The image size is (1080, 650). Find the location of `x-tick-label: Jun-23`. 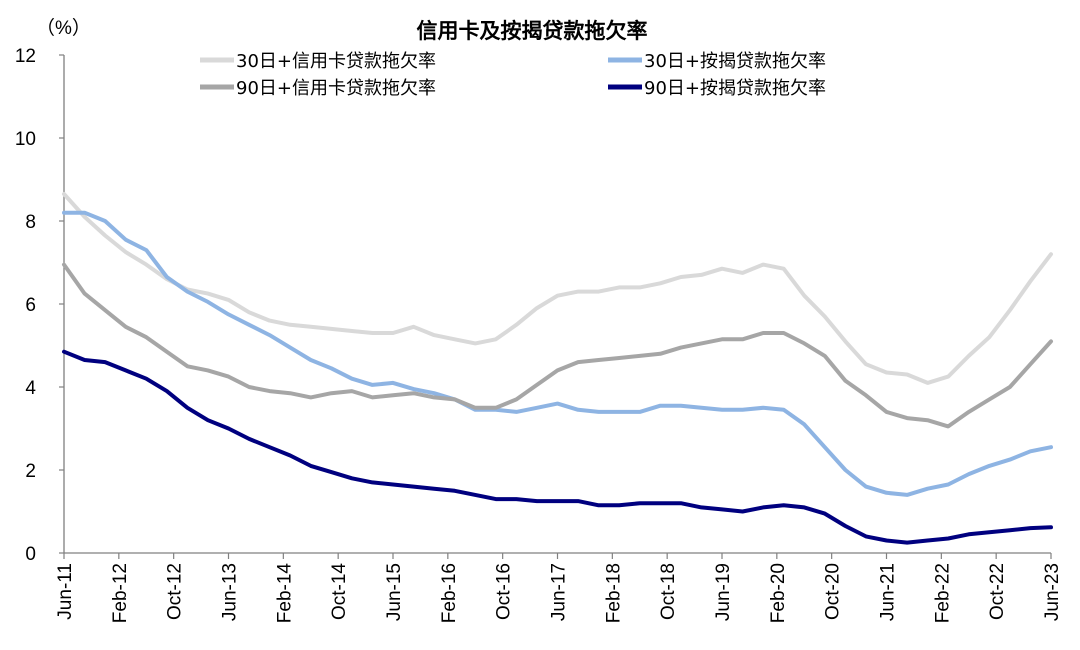

x-tick-label: Jun-23 is located at coordinates (1052, 592).